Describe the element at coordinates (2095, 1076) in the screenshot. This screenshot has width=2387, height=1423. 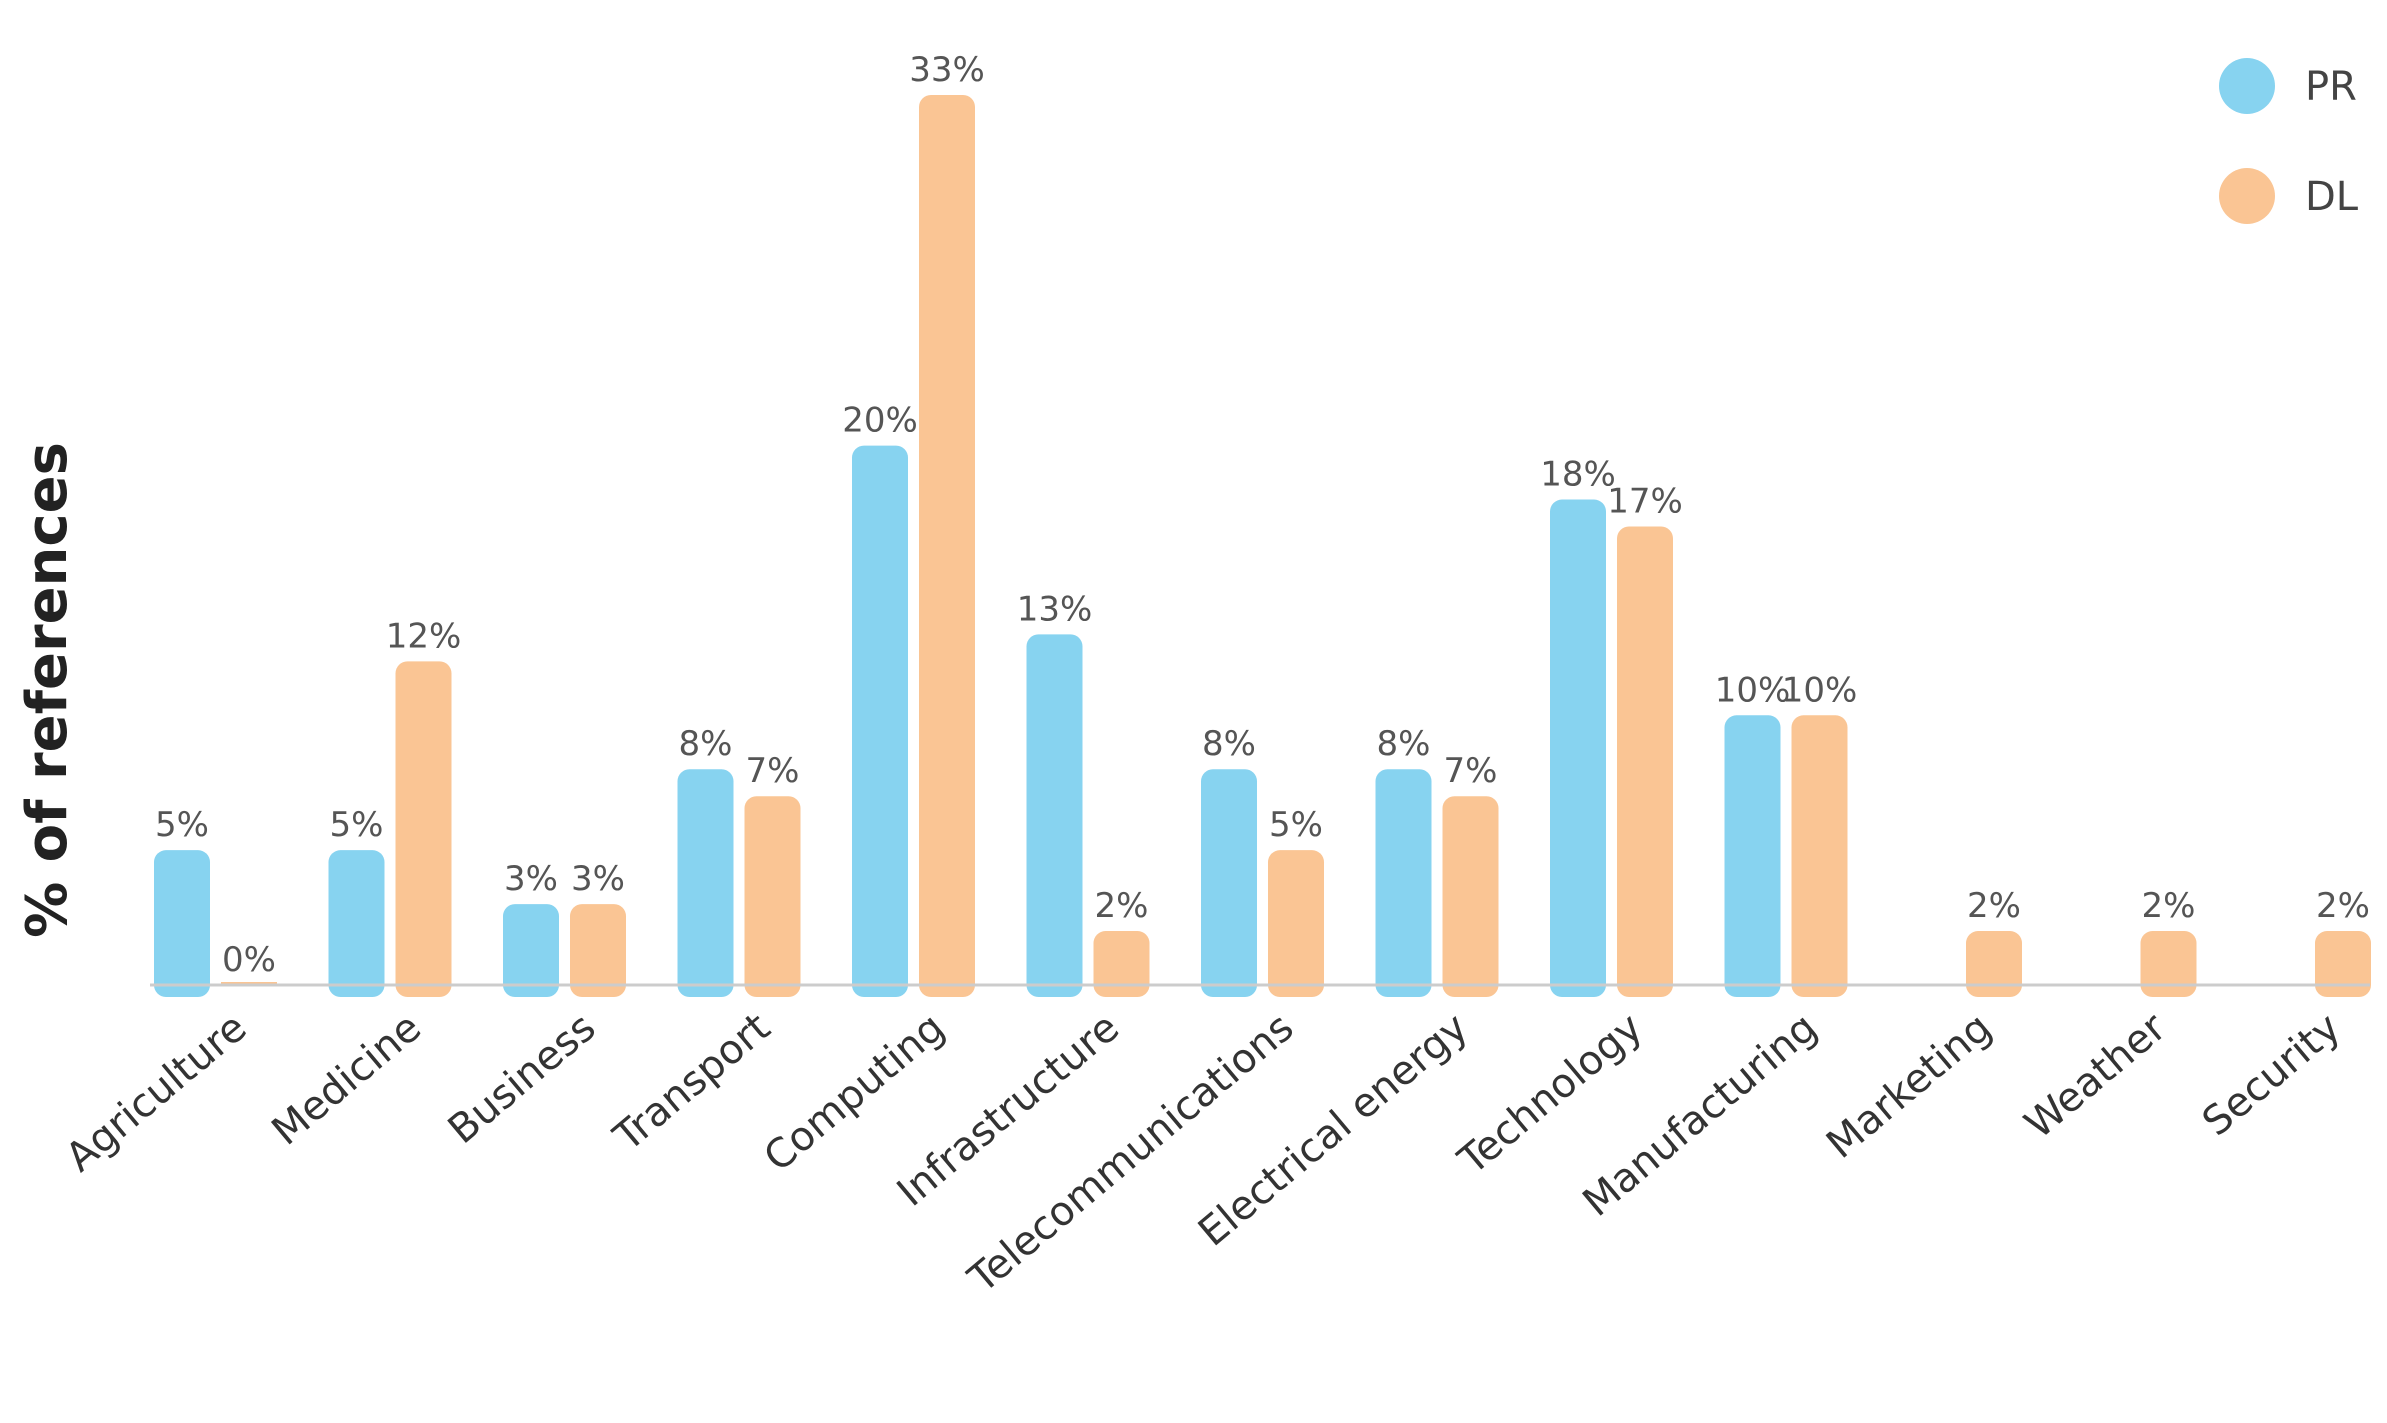
I see `category-label-weather: Weather` at that location.